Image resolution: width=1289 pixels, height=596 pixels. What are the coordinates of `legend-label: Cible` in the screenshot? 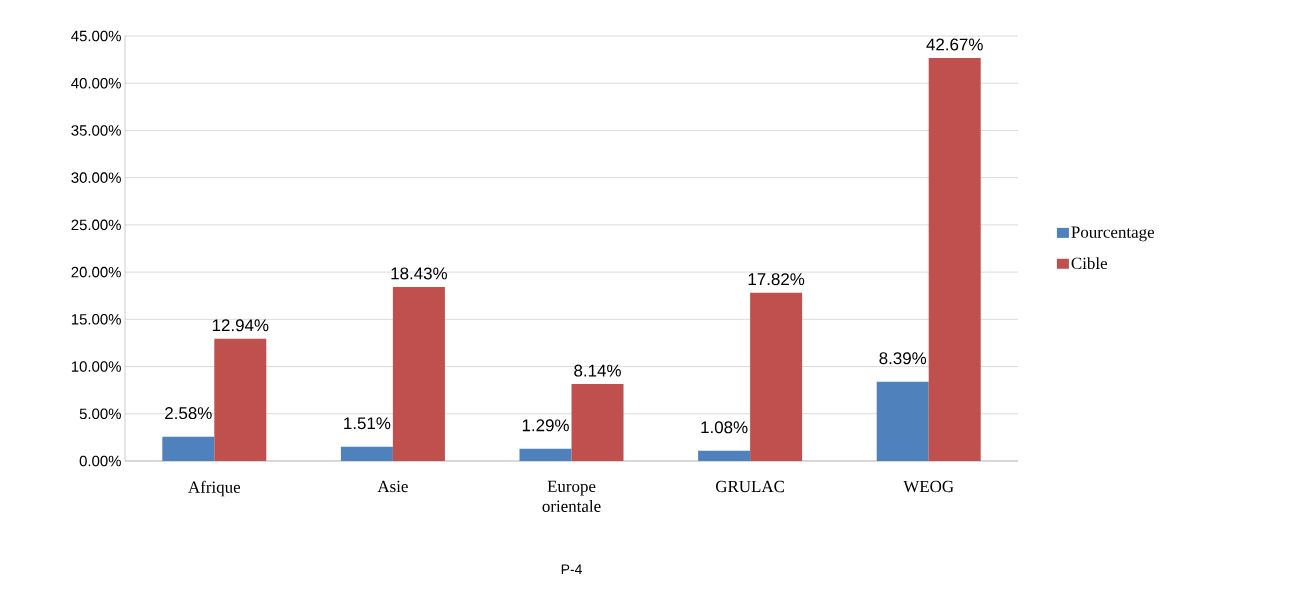 It's located at (1089, 263).